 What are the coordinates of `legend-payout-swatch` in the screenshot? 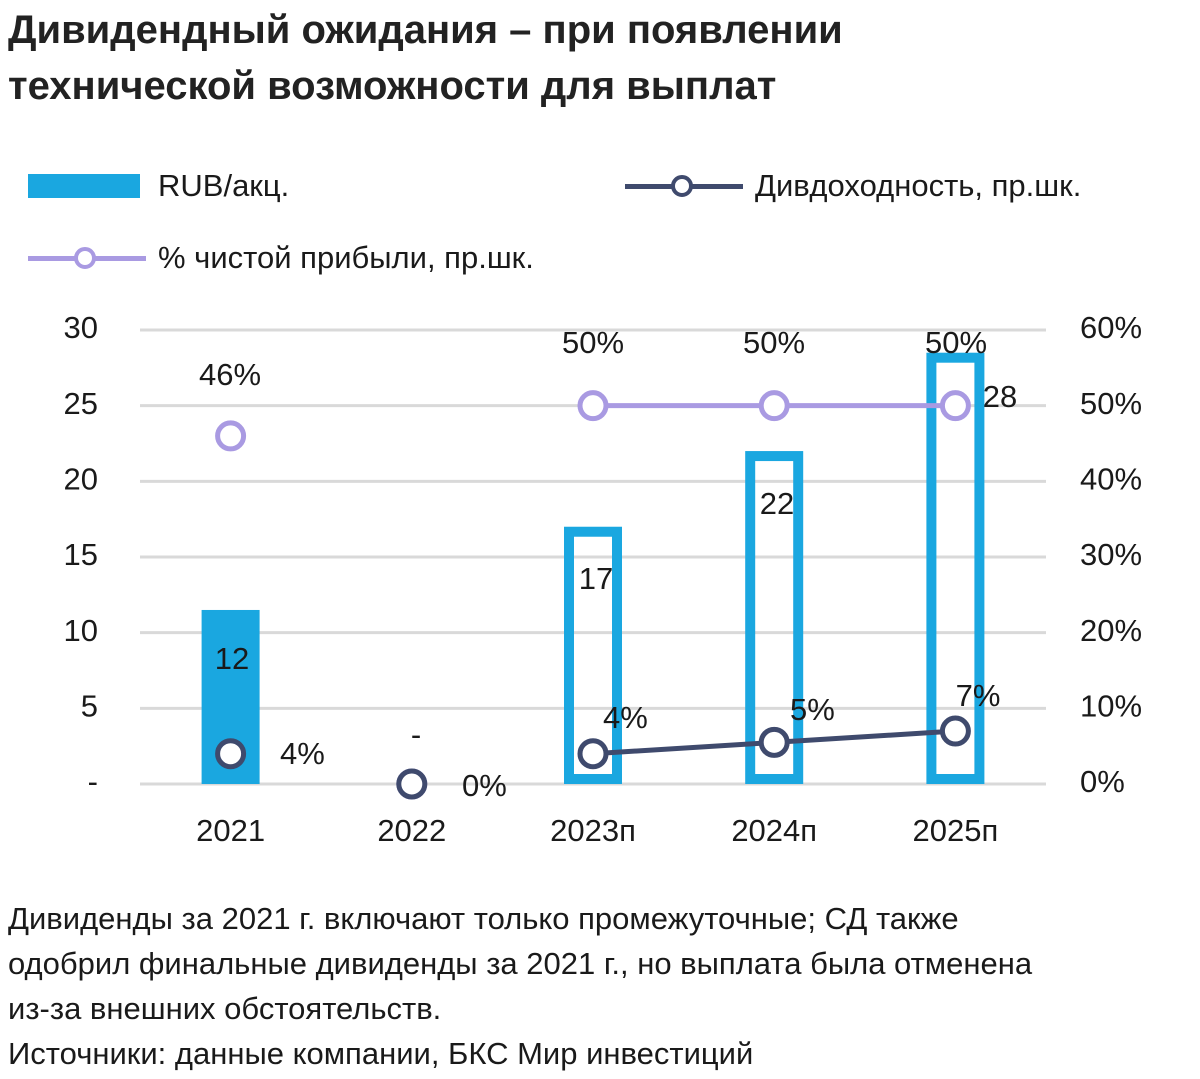 It's located at (87, 258).